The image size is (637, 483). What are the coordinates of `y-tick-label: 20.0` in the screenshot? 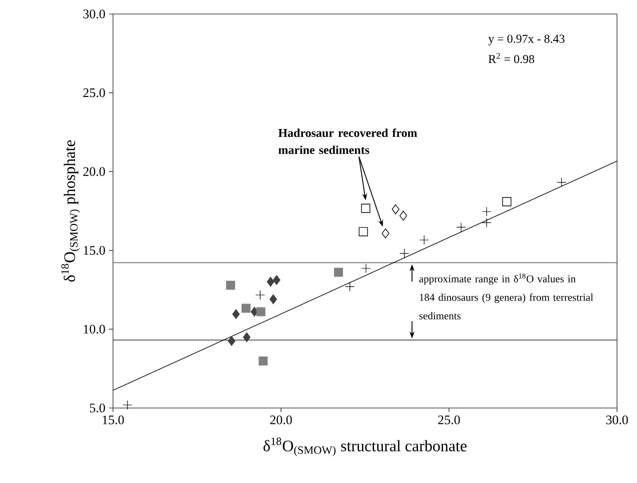 It's located at (94, 171).